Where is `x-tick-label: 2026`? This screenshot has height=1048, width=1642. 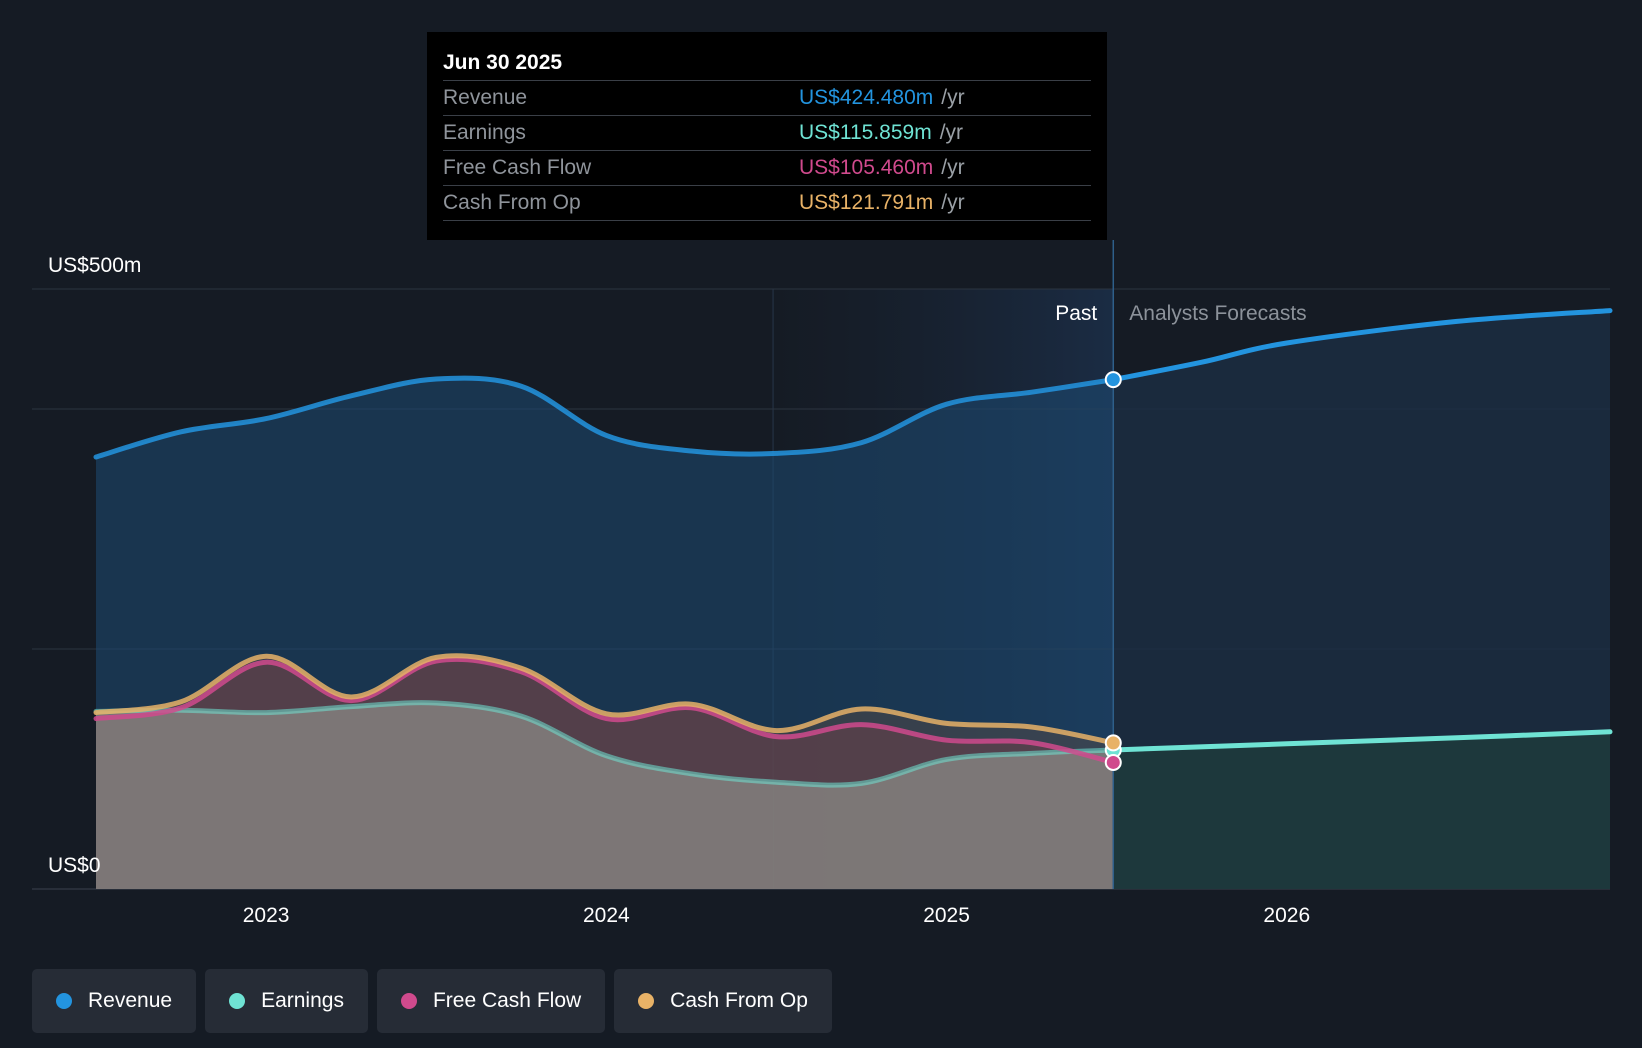 x-tick-label: 2026 is located at coordinates (1286, 915).